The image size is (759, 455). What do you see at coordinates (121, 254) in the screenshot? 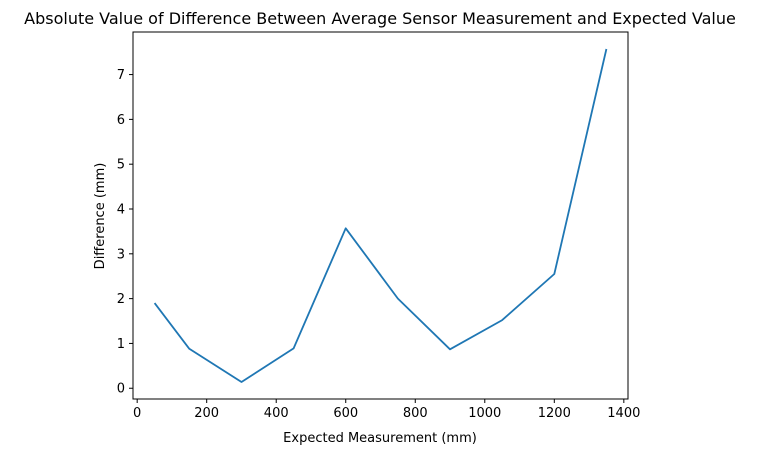
I see `y-tick-label: 3` at bounding box center [121, 254].